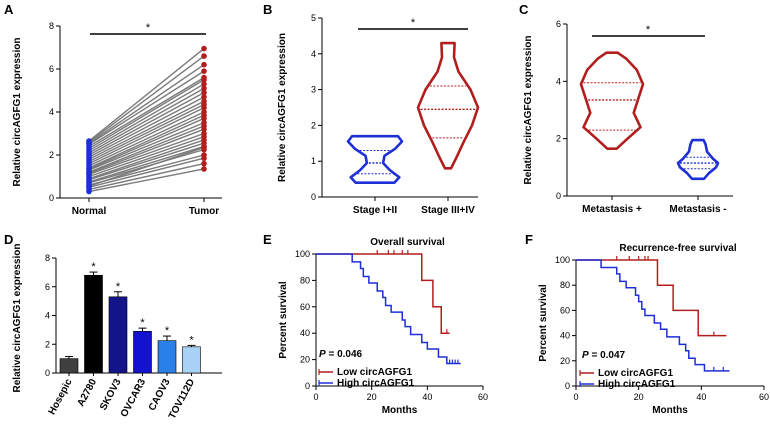 The height and width of the screenshot is (438, 770). I want to click on panel-c-letter: C, so click(524, 9).